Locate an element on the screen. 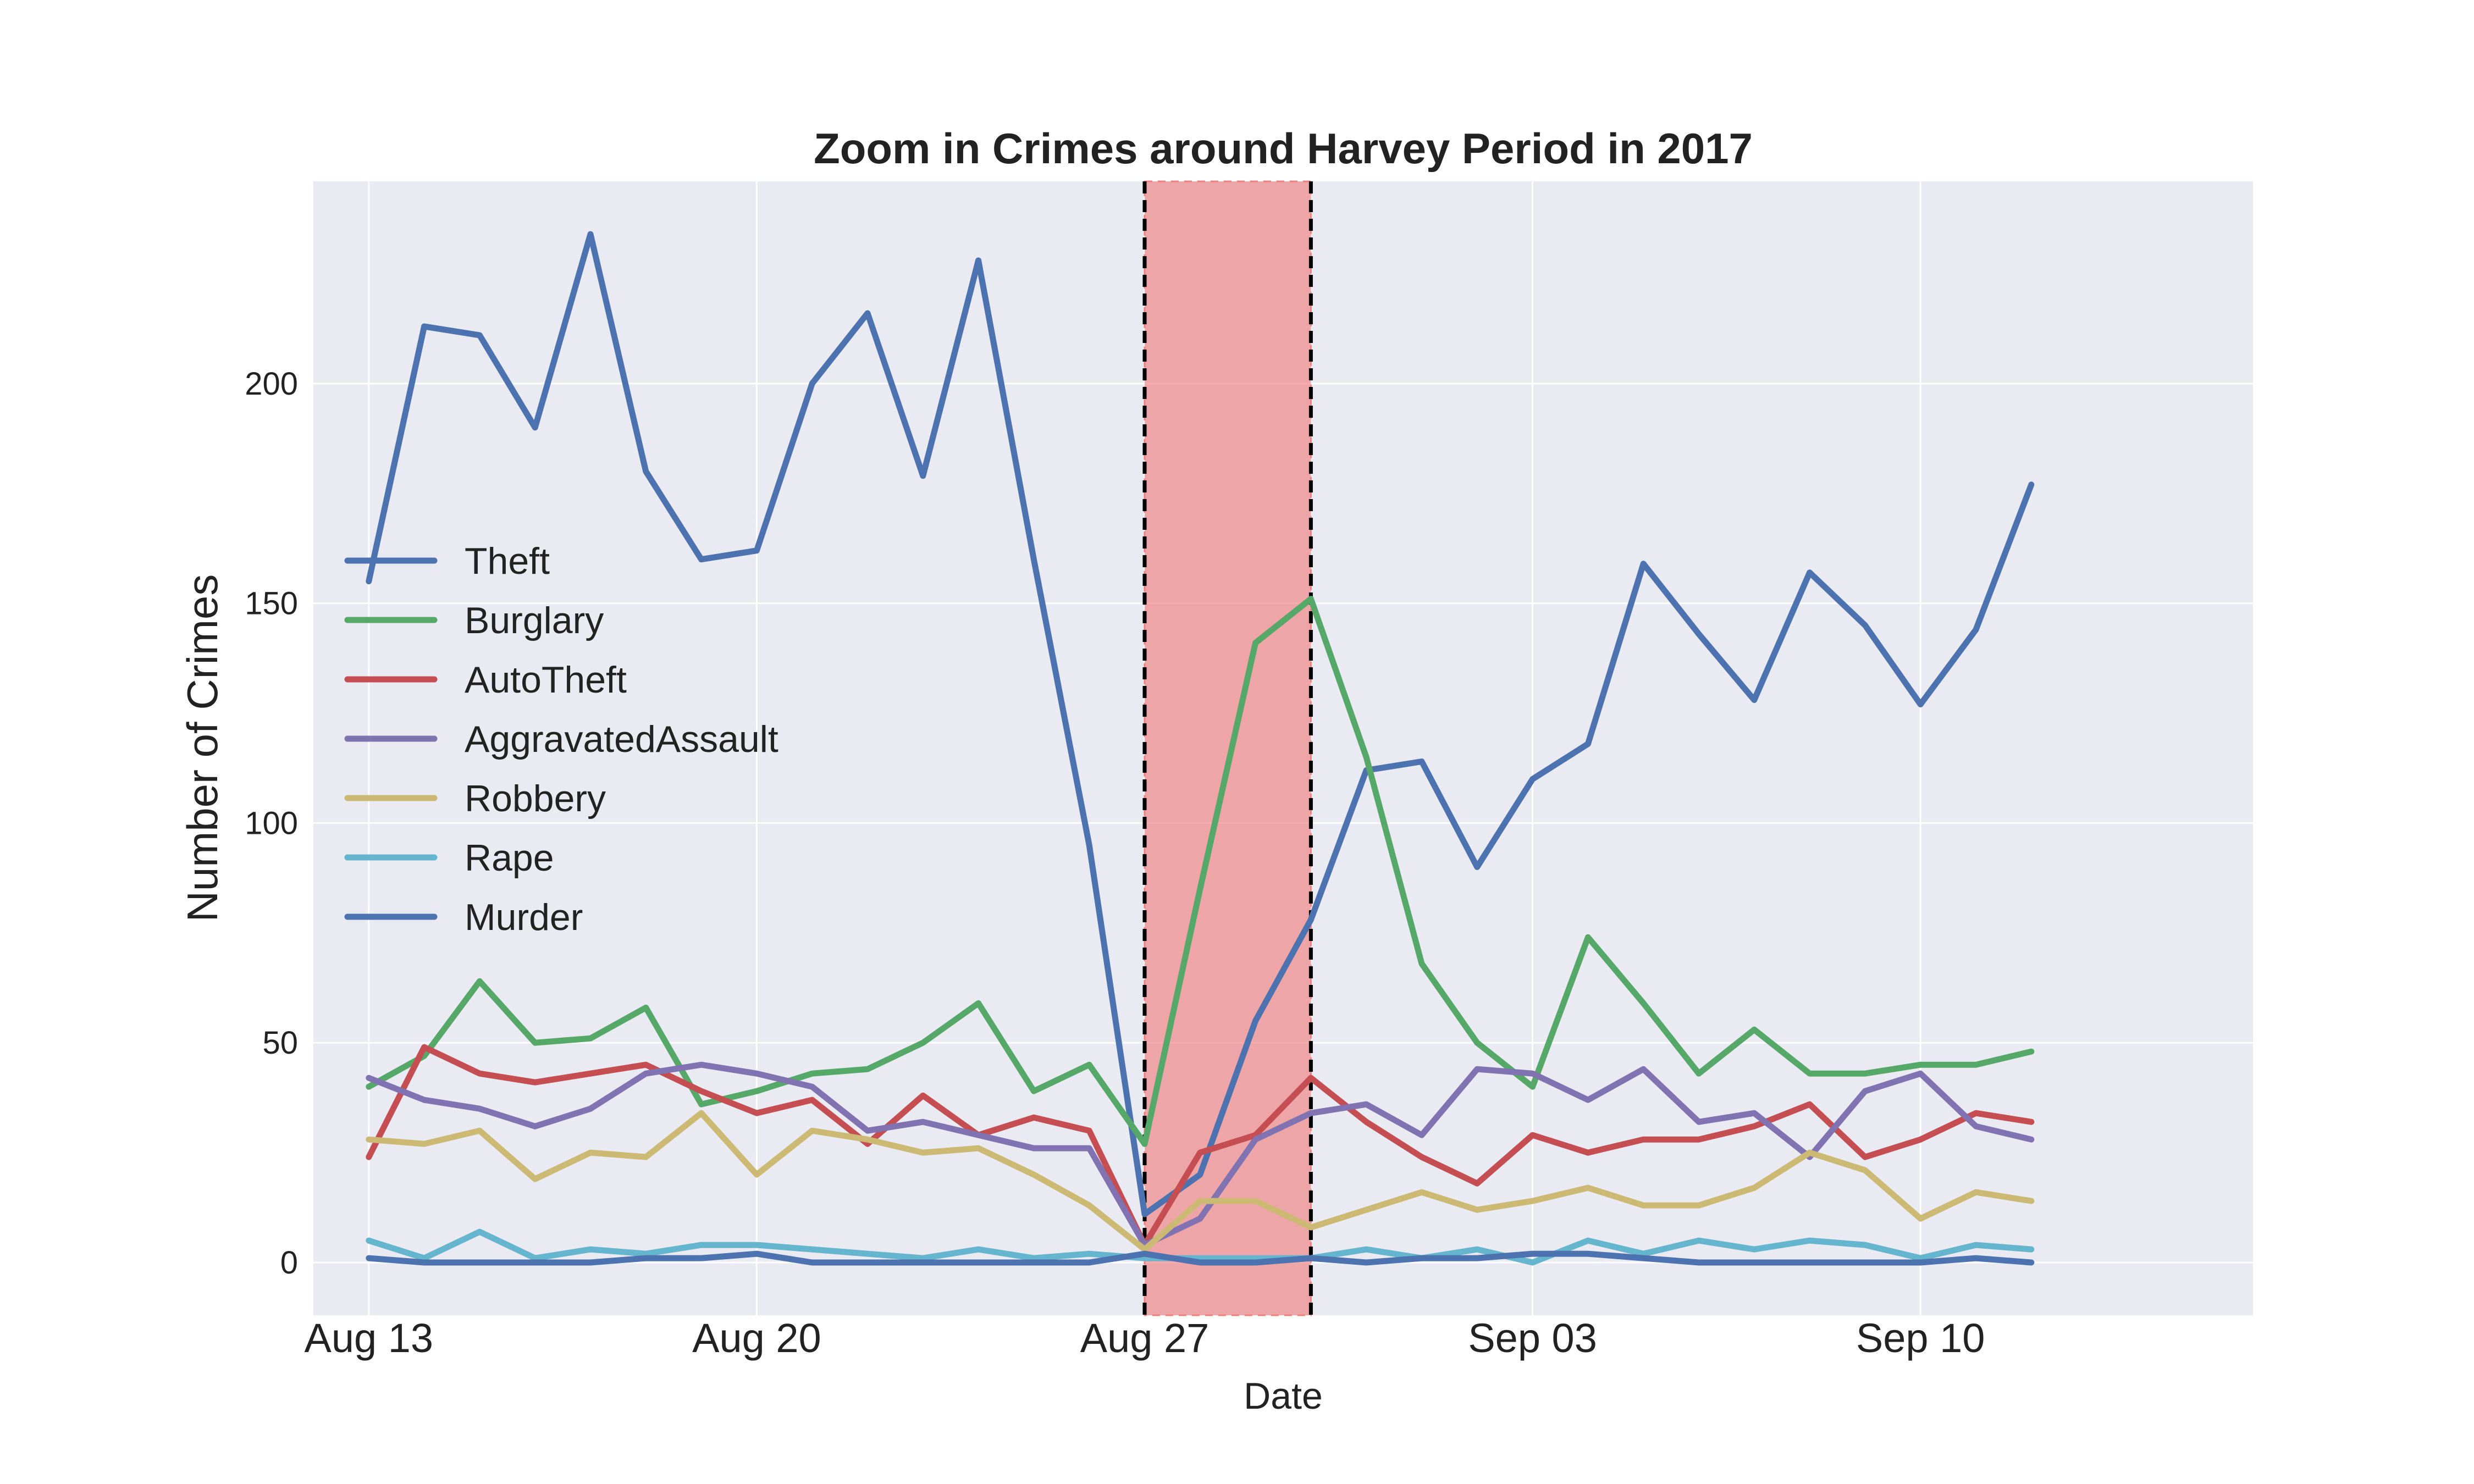  series-line-aggravatedassault is located at coordinates (1201, 1154).